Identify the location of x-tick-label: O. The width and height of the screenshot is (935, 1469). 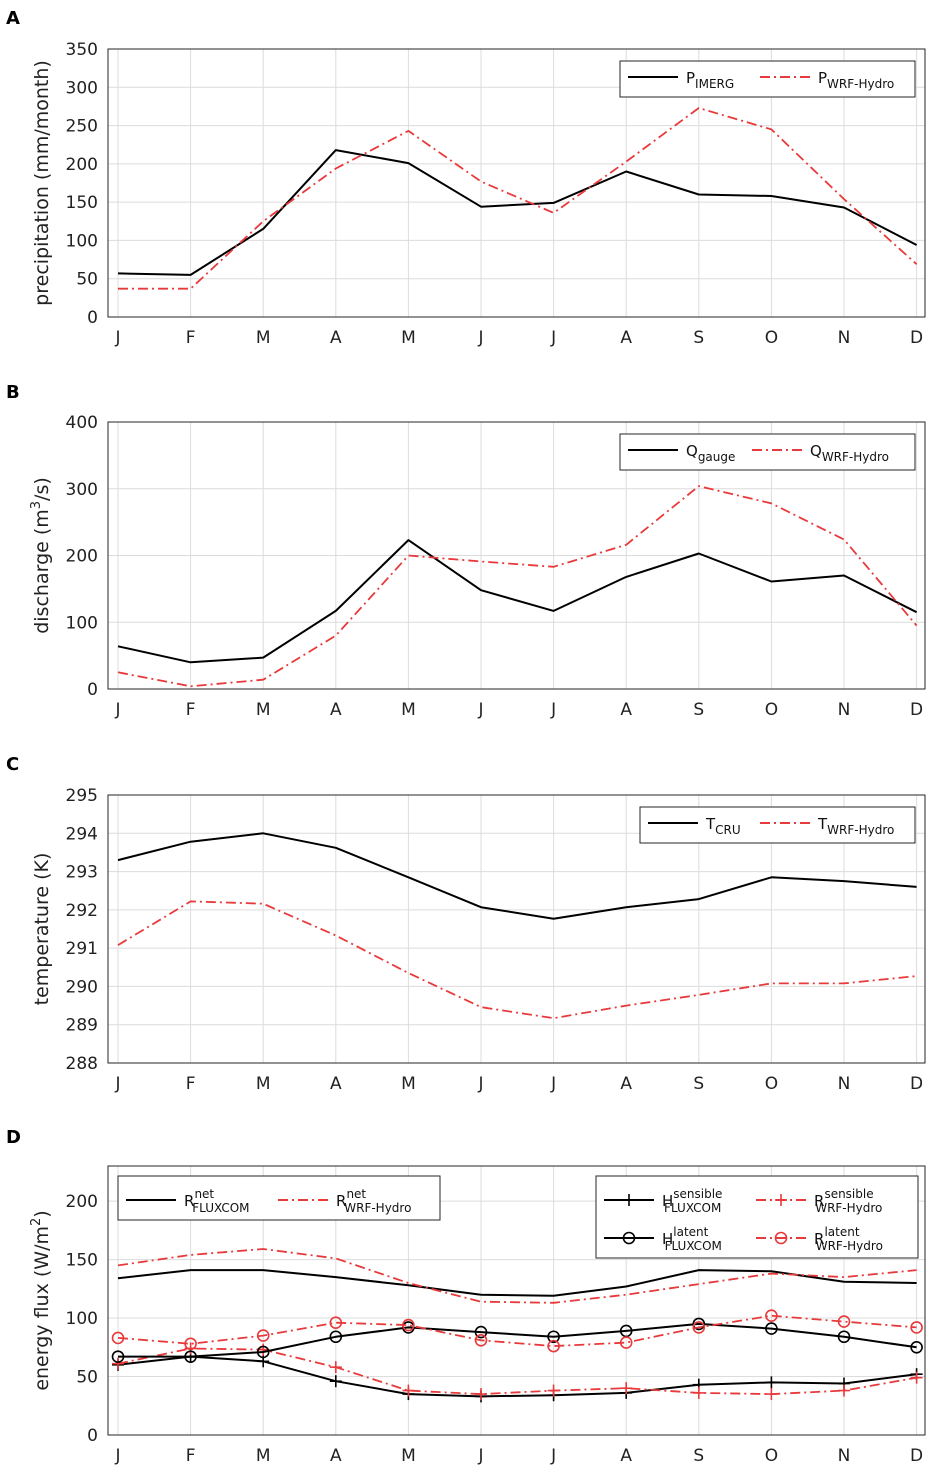
(771, 1084).